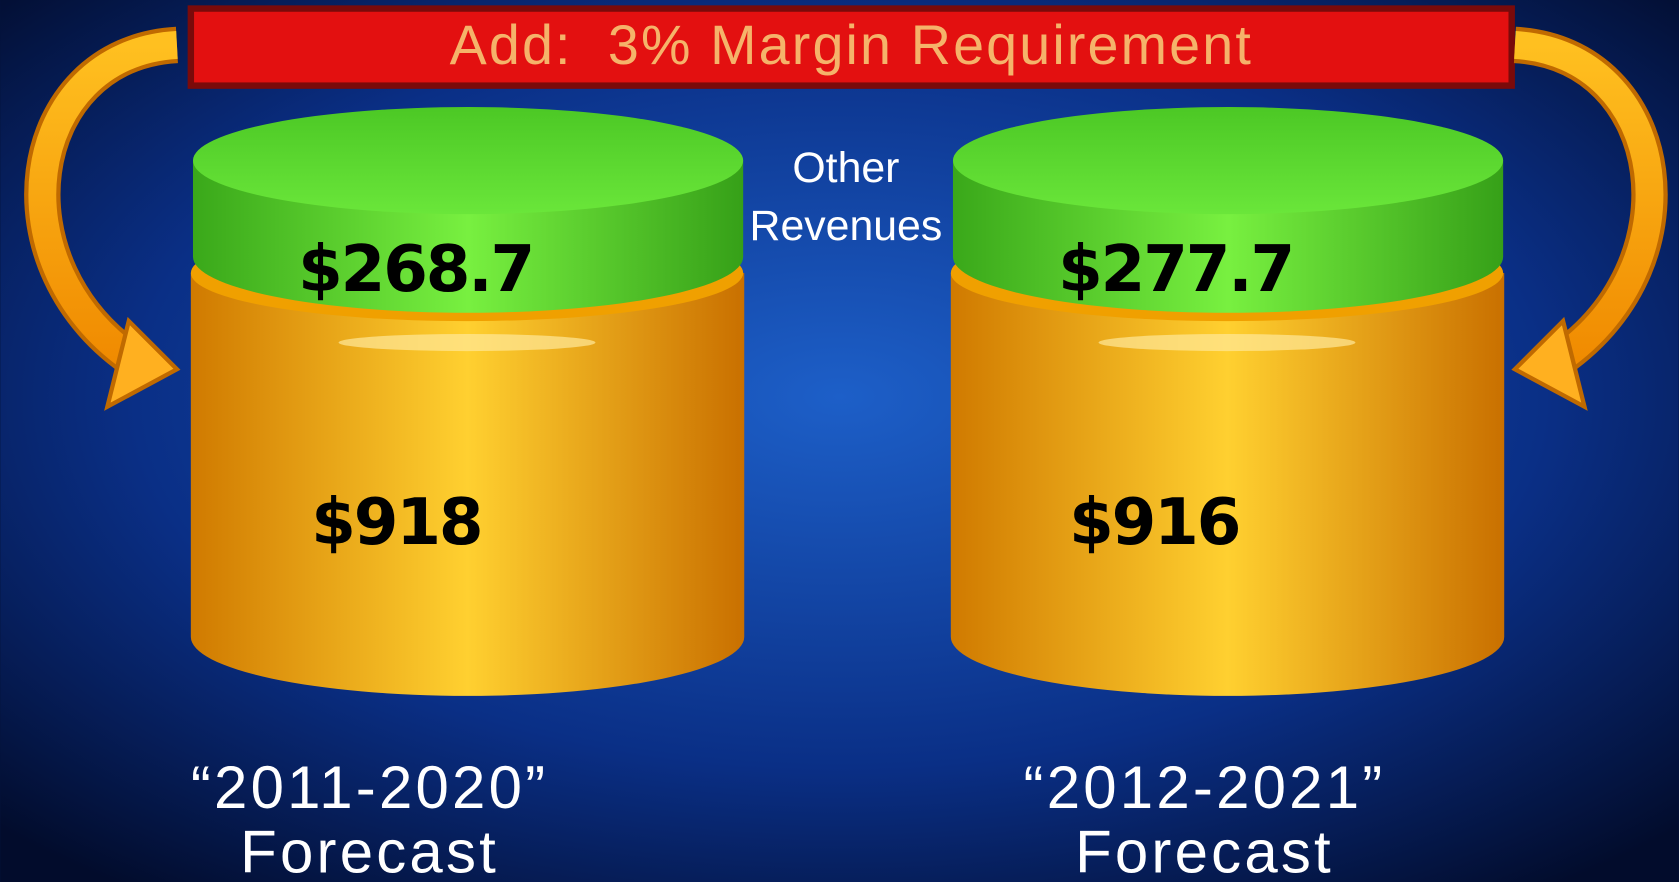 Image resolution: width=1679 pixels, height=882 pixels. Describe the element at coordinates (1154, 522) in the screenshot. I see `bottom-value: $916` at that location.